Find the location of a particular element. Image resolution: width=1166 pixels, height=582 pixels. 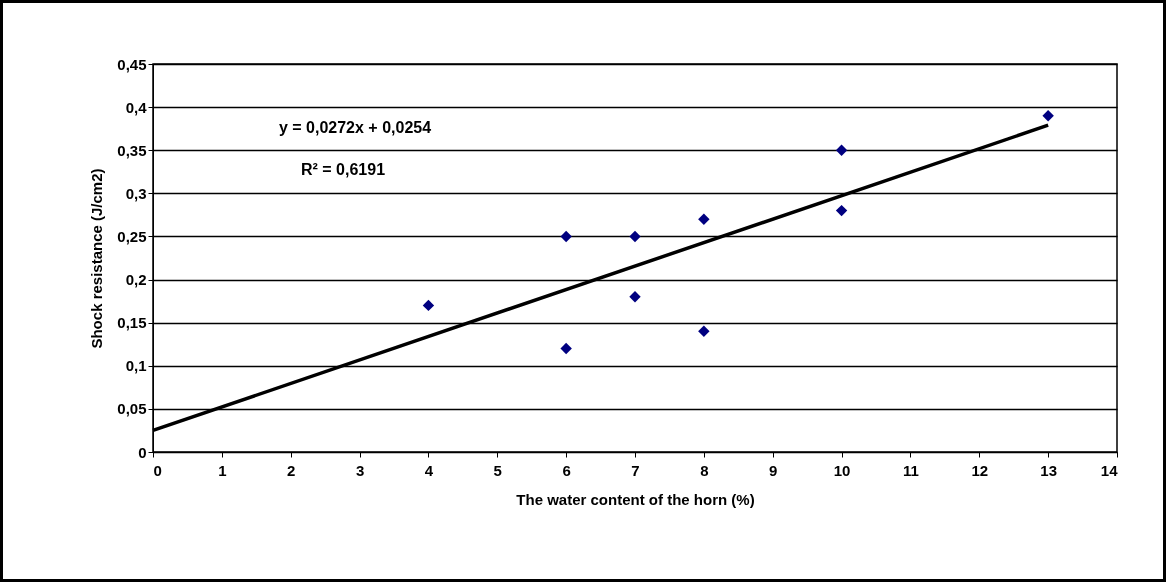

y-tick-label: 0,1 is located at coordinates (136, 366).